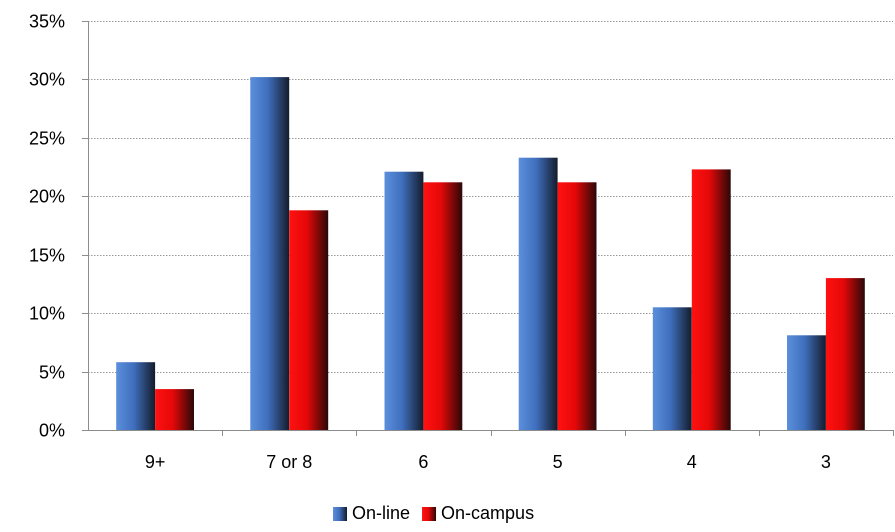 This screenshot has width=895, height=532. What do you see at coordinates (381, 513) in the screenshot?
I see `legend-label: On-line` at bounding box center [381, 513].